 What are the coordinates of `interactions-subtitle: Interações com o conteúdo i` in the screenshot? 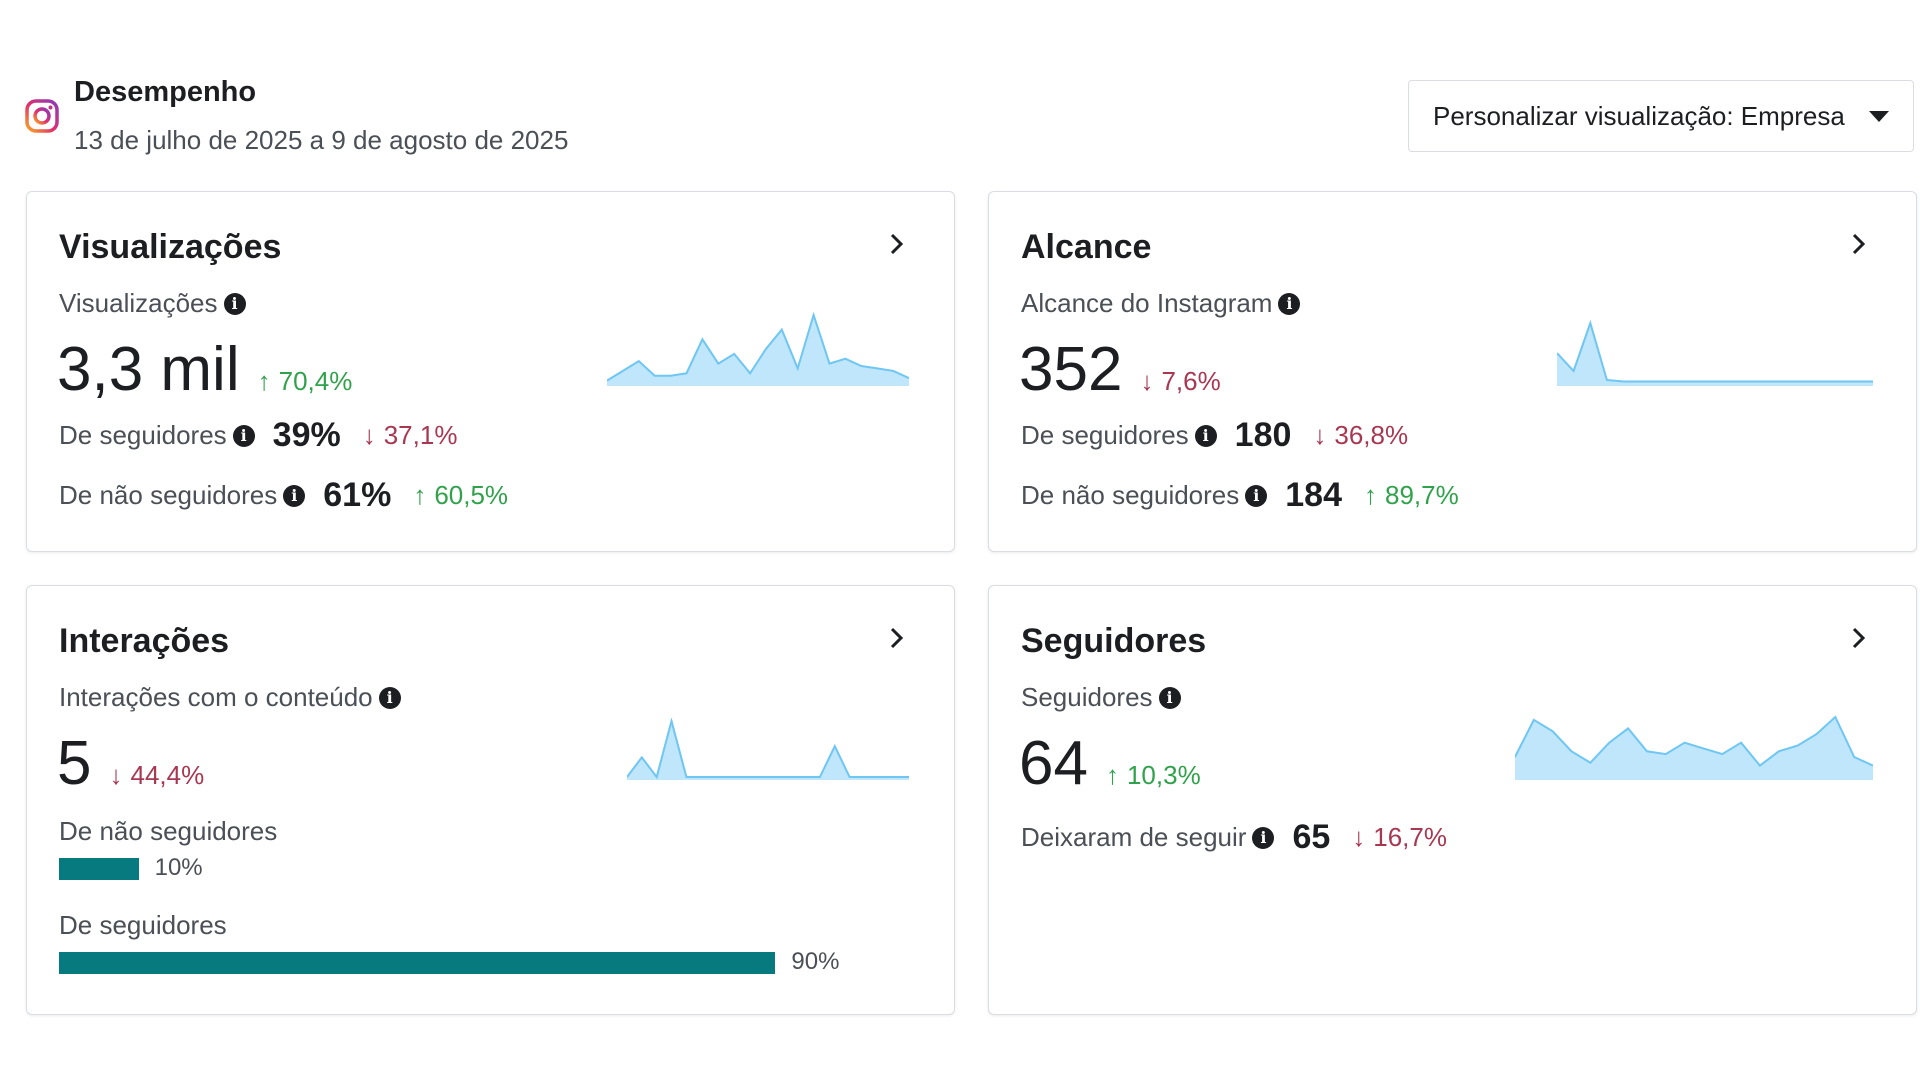 It's located at (230, 697).